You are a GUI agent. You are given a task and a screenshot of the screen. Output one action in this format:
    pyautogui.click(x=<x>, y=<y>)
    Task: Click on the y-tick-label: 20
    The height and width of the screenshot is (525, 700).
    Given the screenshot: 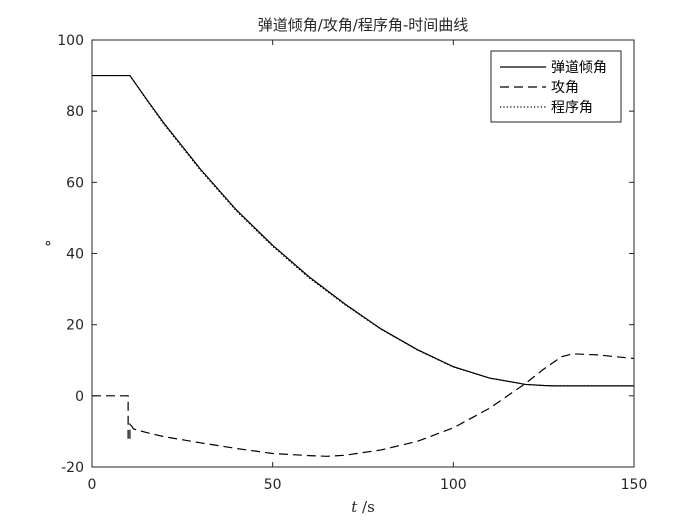 What is the action you would take?
    pyautogui.click(x=75, y=326)
    